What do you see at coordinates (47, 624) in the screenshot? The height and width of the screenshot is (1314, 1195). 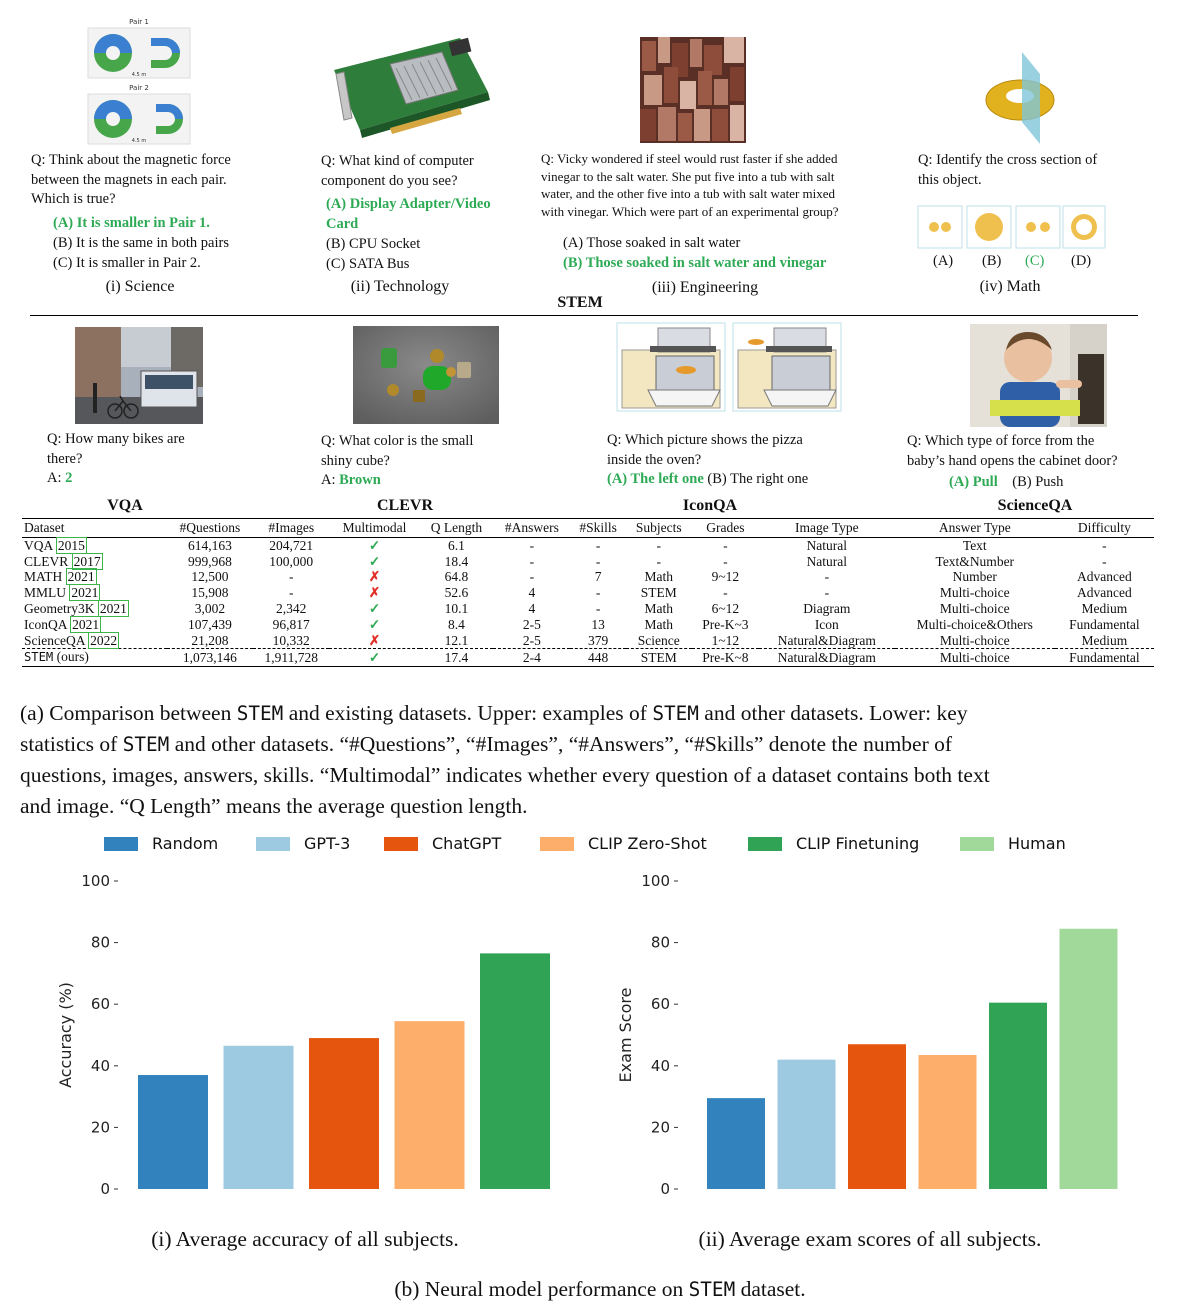 I see `dataset-name: IconQA` at bounding box center [47, 624].